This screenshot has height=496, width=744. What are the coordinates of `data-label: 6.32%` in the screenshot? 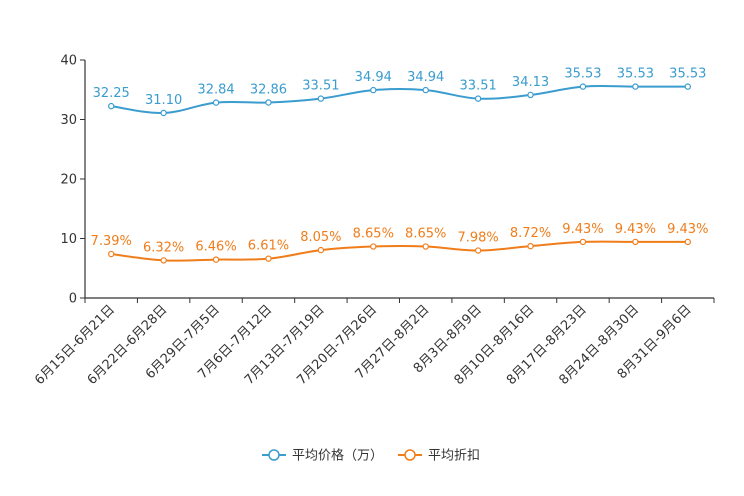 It's located at (163, 247).